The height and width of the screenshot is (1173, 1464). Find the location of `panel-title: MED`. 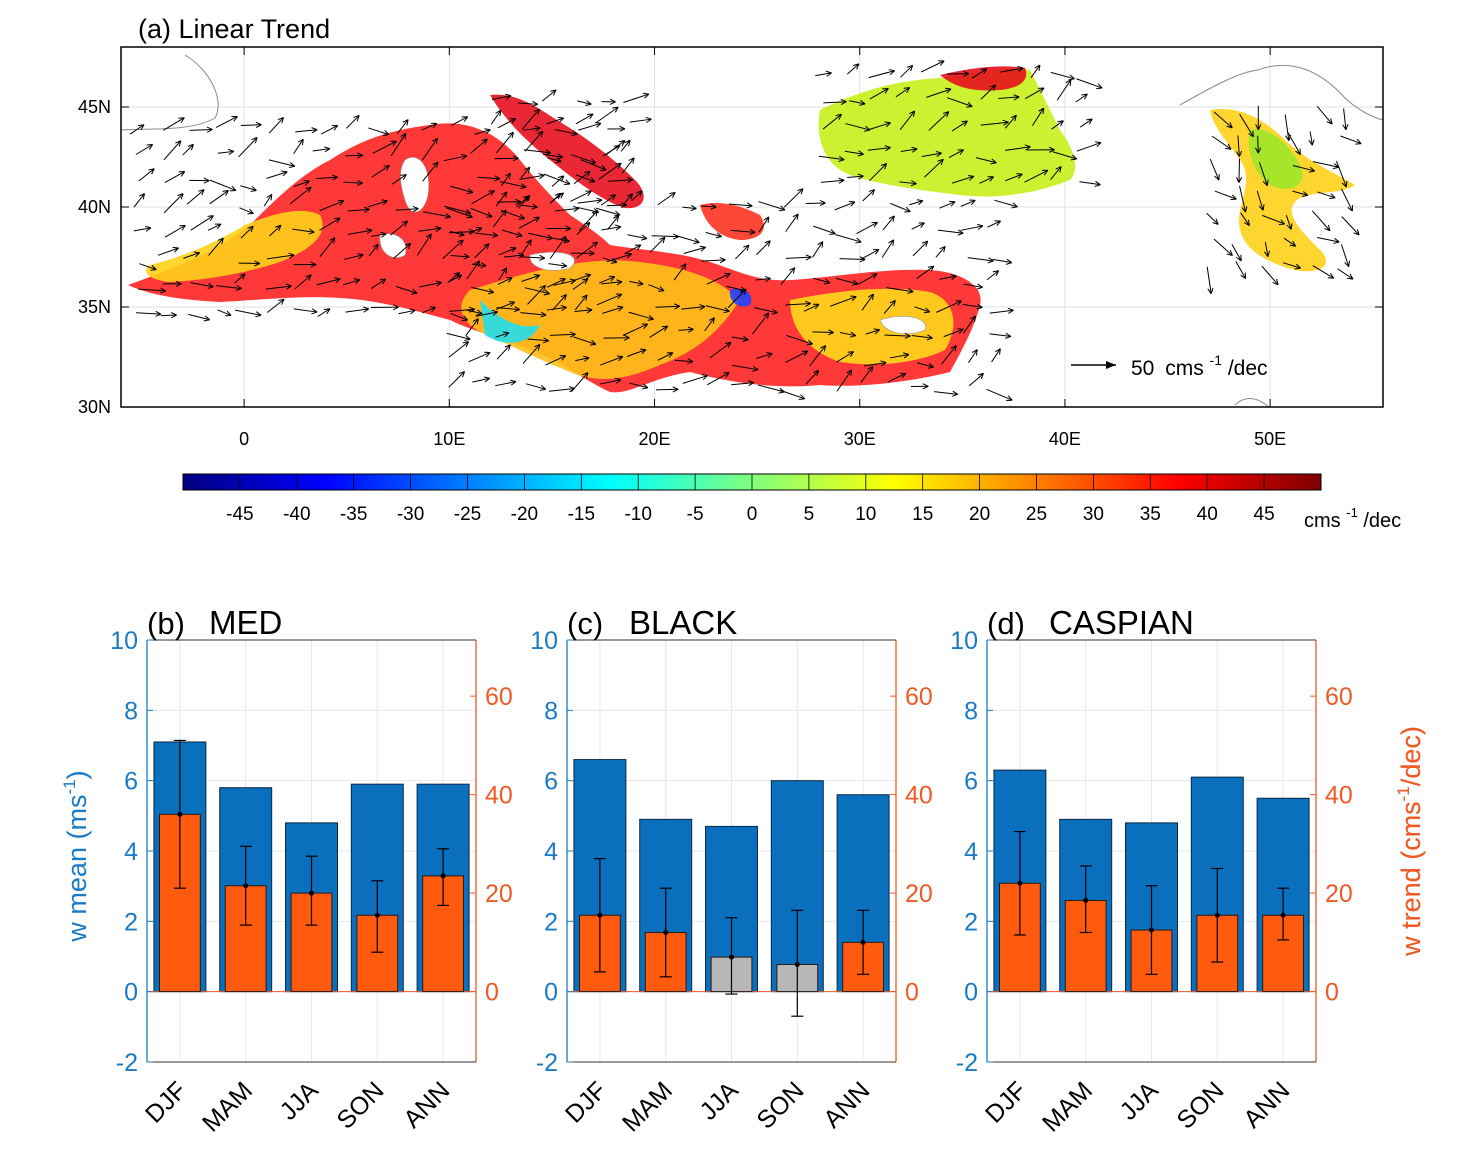

panel-title: MED is located at coordinates (245, 622).